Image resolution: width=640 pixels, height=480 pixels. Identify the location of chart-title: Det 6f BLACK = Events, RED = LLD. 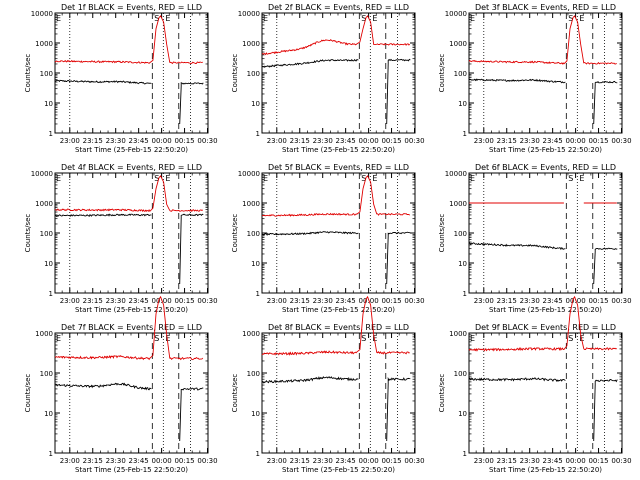
(545, 167).